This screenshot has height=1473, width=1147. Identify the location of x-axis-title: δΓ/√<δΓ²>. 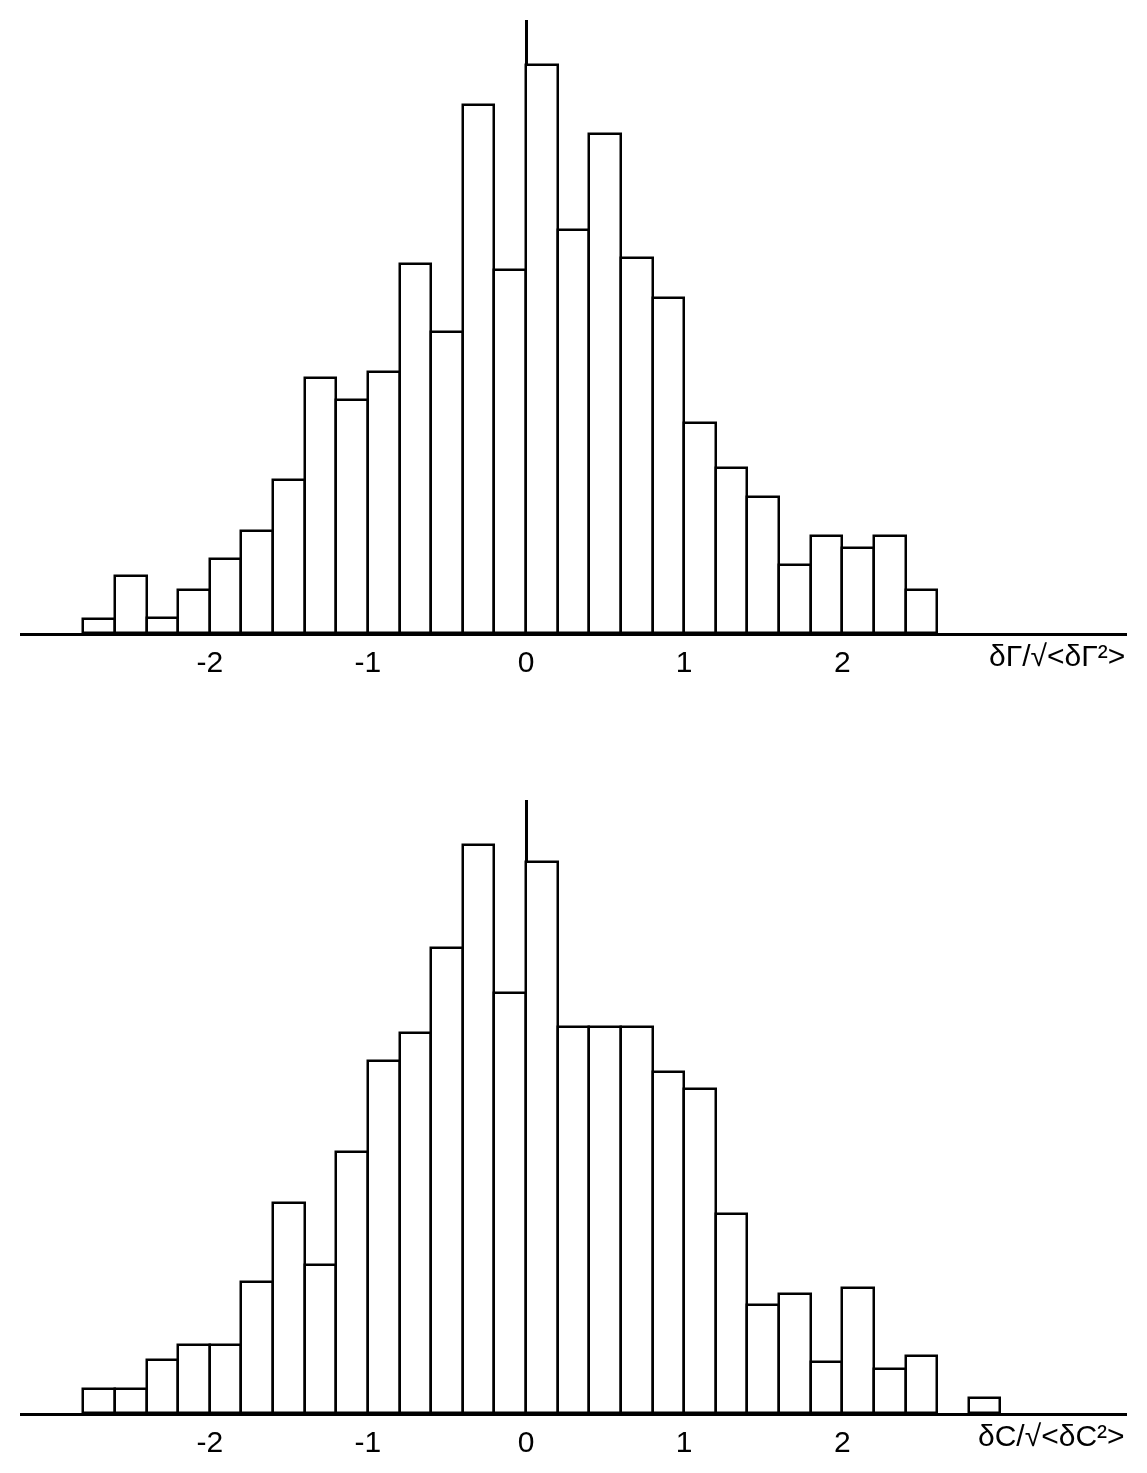
(1057, 655).